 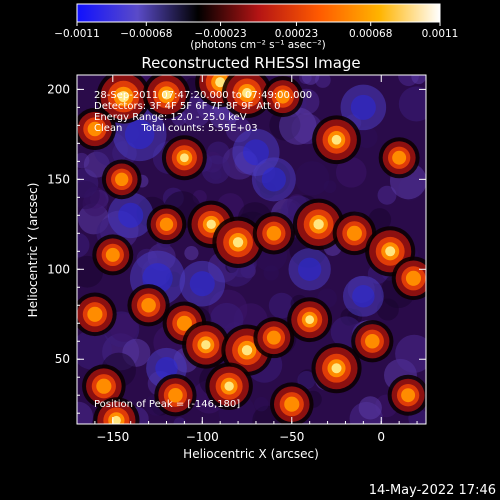 What do you see at coordinates (203, 95) in the screenshot?
I see `annotation-time-range: 28-Sep-2011 07:47:20.000 to 07:49:00.000` at bounding box center [203, 95].